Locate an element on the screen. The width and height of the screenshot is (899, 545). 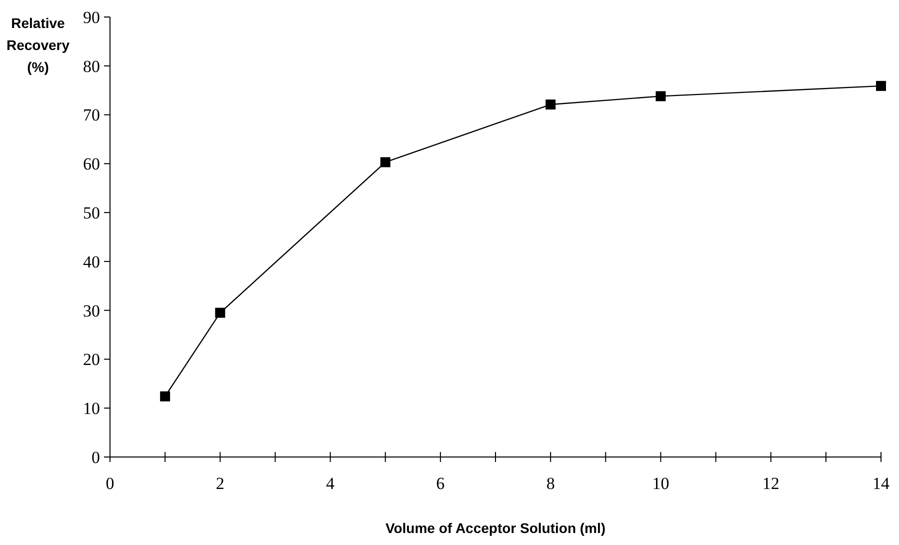
x-tick-label: 14 is located at coordinates (881, 483).